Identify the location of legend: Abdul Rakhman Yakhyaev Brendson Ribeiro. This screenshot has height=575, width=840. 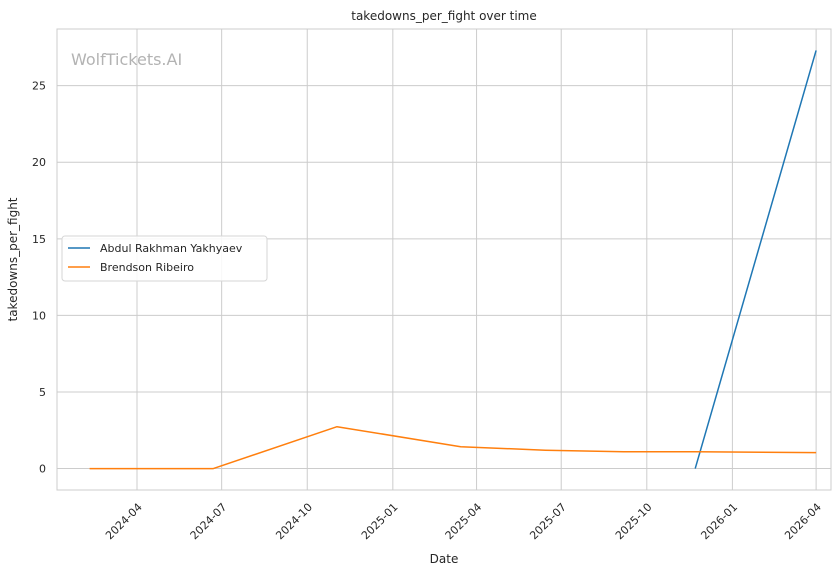
(164, 258).